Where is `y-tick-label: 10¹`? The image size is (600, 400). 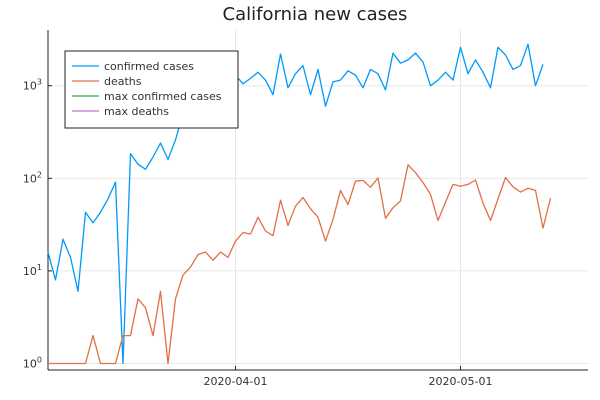 y-tick-label: 10¹ is located at coordinates (32, 270).